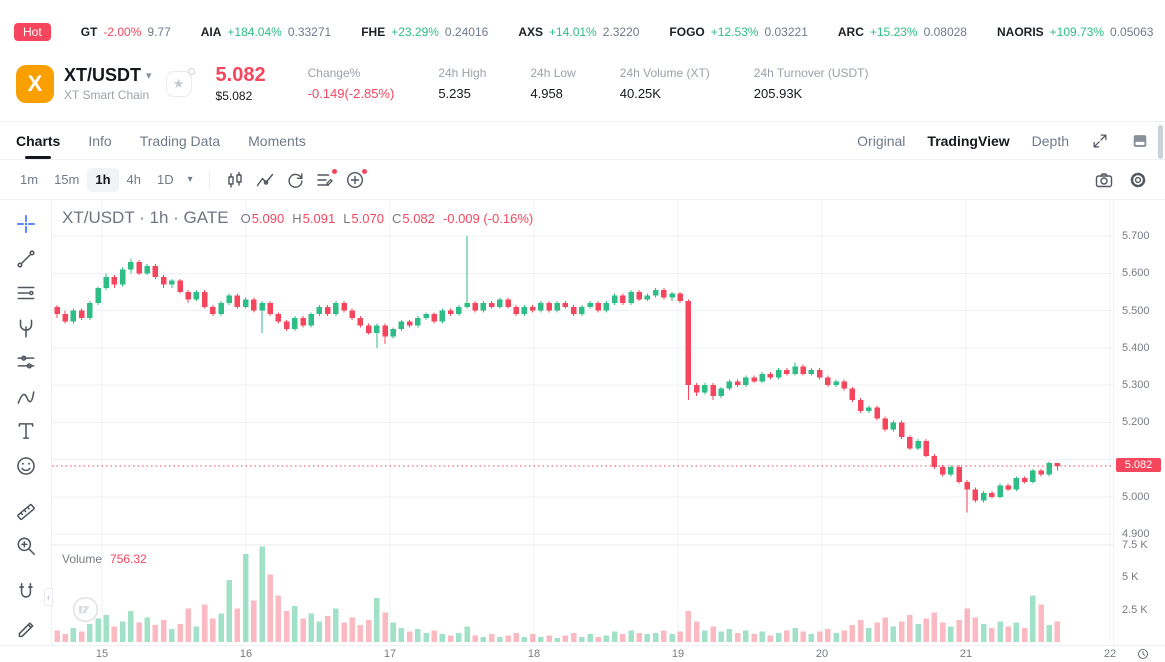  What do you see at coordinates (26, 224) in the screenshot?
I see `crosshair-tool-button` at bounding box center [26, 224].